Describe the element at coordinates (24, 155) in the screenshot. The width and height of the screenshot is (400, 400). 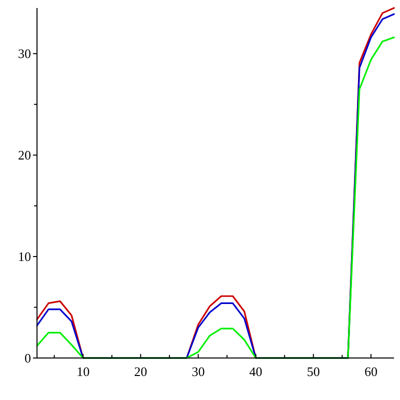
I see `y-tick-label: 20` at that location.